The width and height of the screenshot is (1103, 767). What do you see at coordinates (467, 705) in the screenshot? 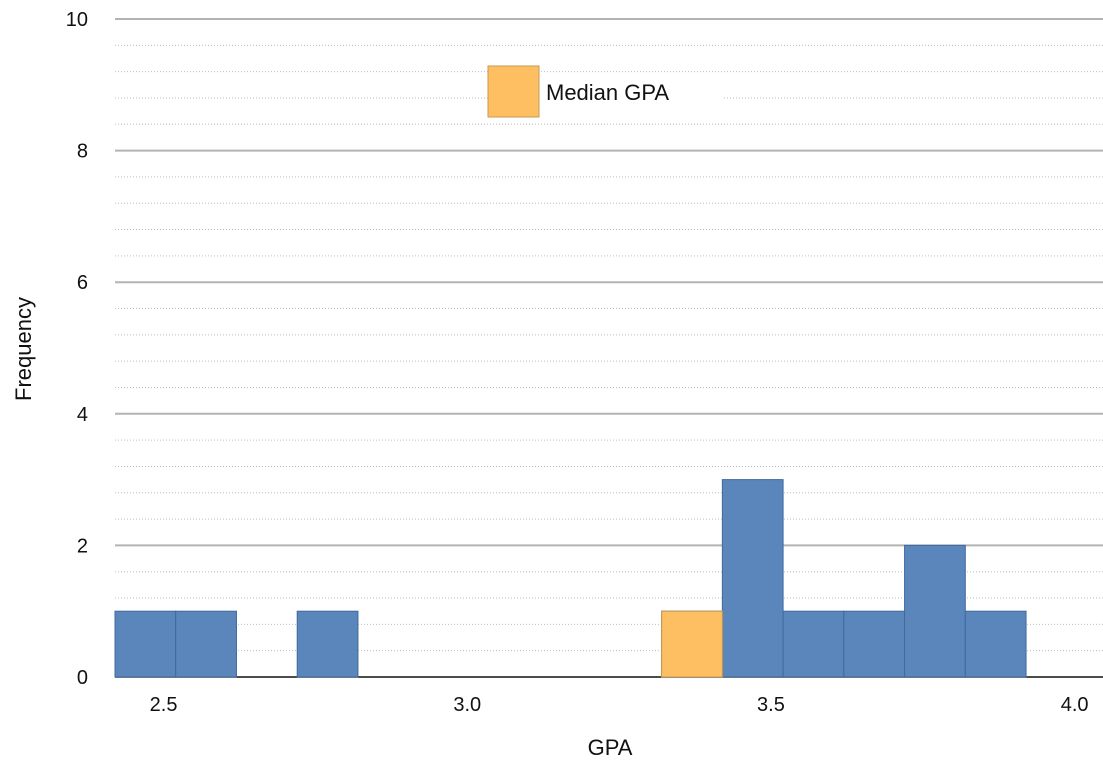
I see `x-tick-label: 3.0` at bounding box center [467, 705].